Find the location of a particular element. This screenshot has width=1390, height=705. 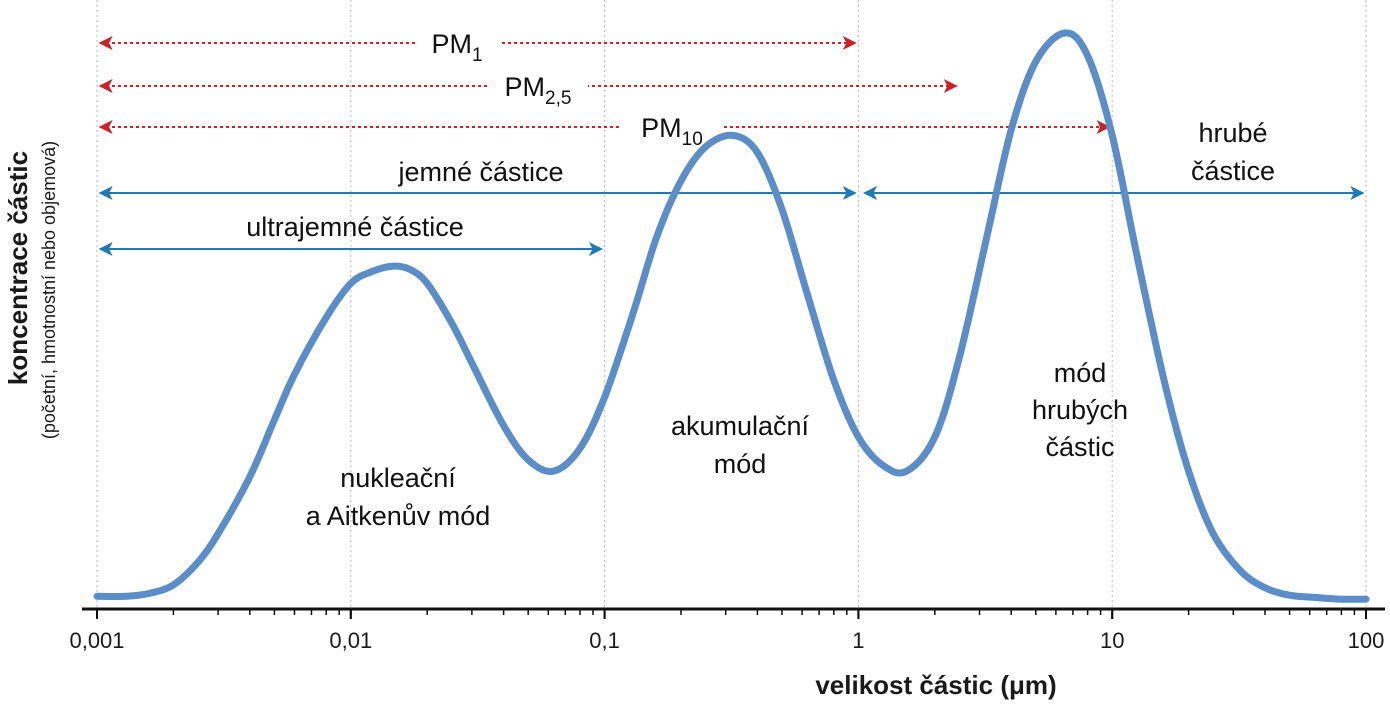

coarse-mode-label-1: mód is located at coordinates (1080, 373).